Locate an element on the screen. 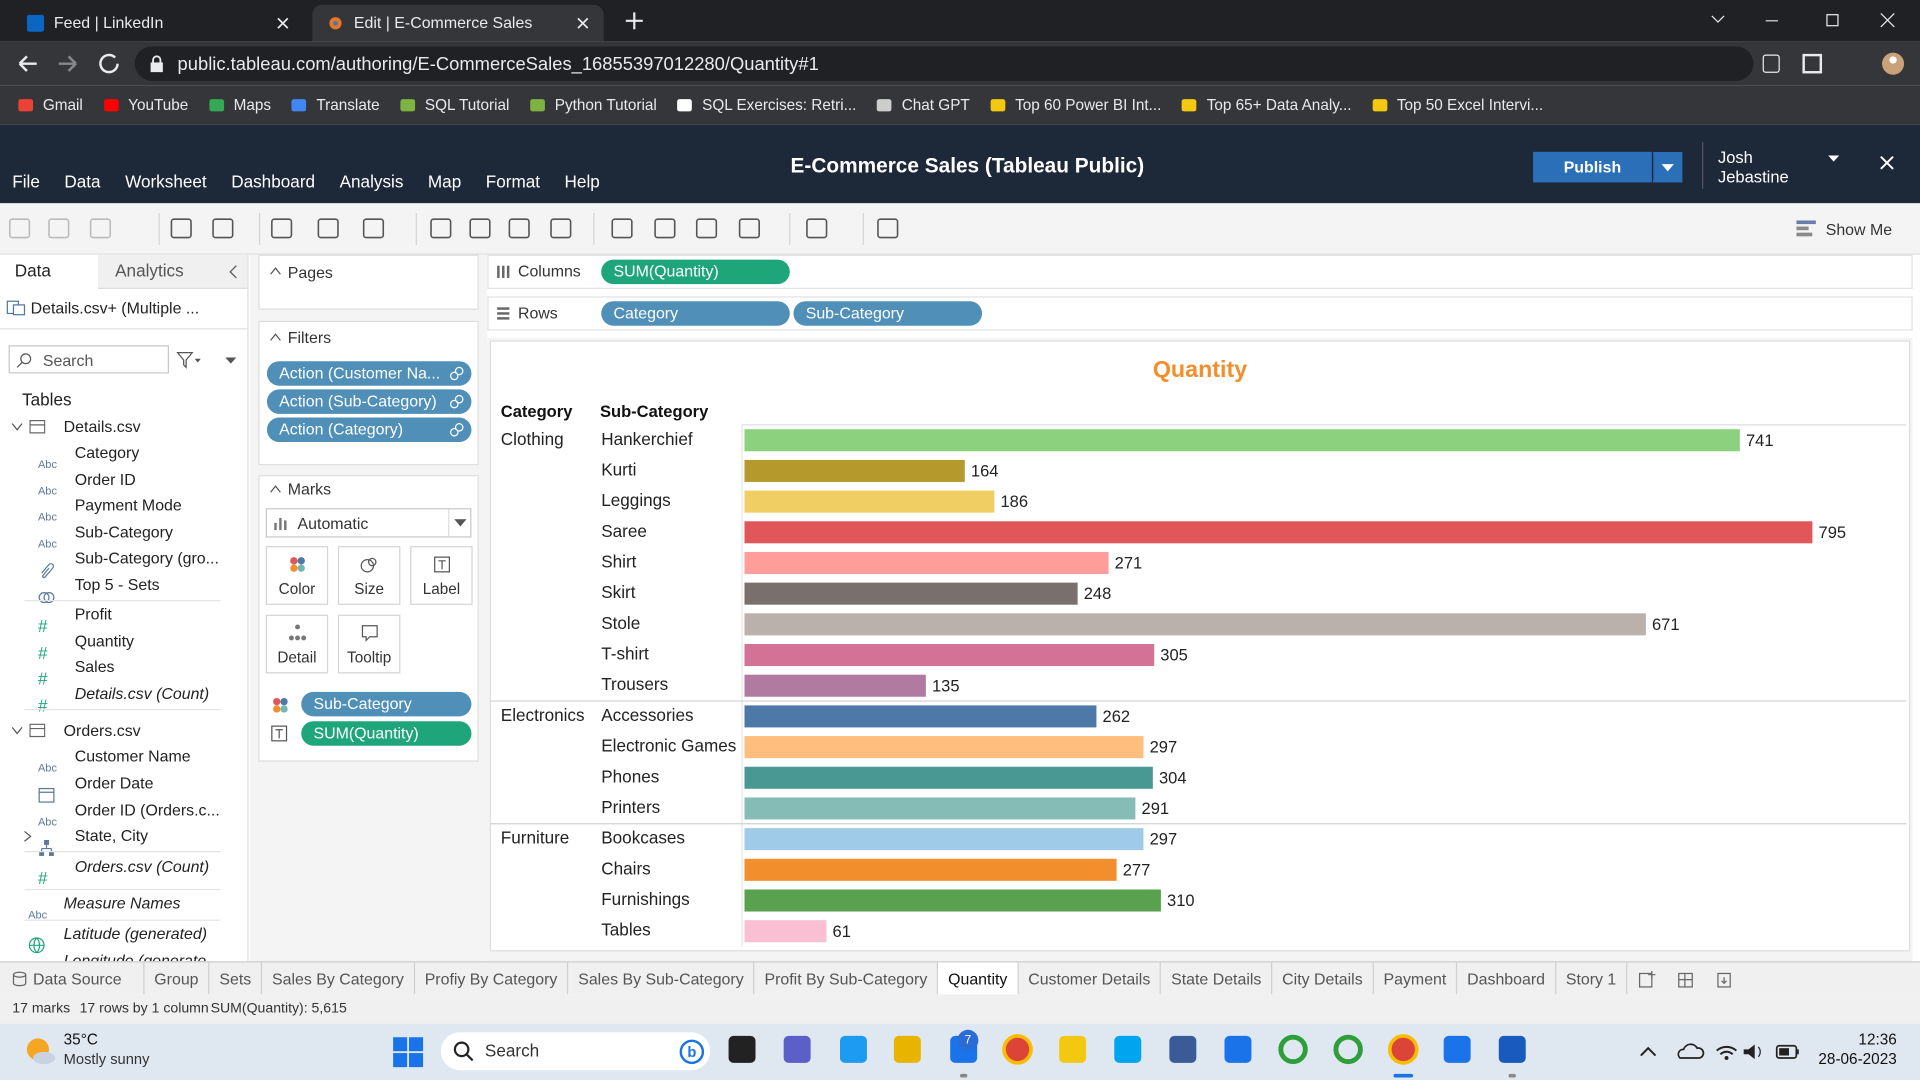  browser-tab: Feed | LinkedIn is located at coordinates (157, 23).